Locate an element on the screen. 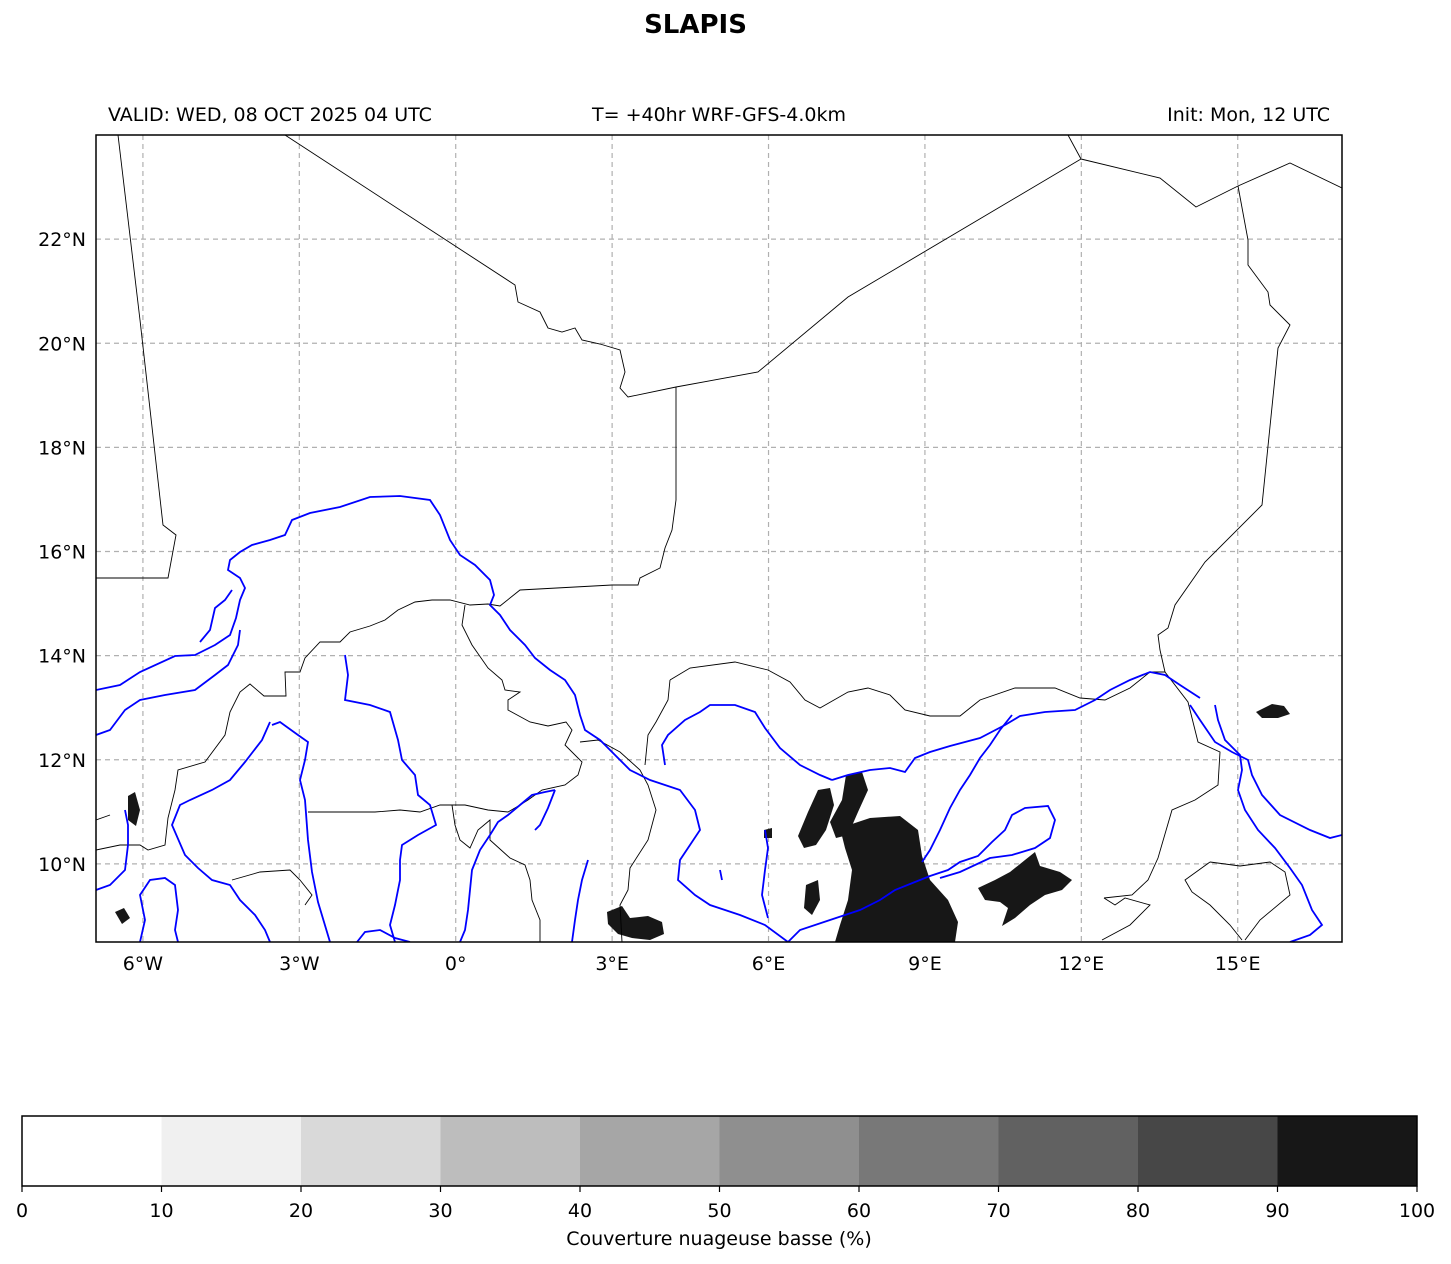 Image resolution: width=1451 pixels, height=1264 pixels. colorbar-tick-label: 80 is located at coordinates (1138, 1211).